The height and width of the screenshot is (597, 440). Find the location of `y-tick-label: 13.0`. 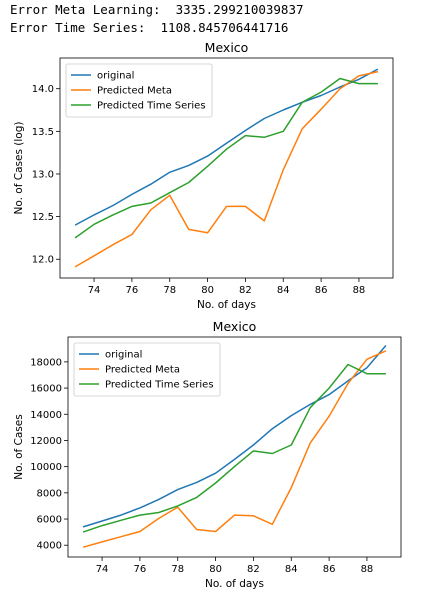

y-tick-label: 13.0 is located at coordinates (43, 174).